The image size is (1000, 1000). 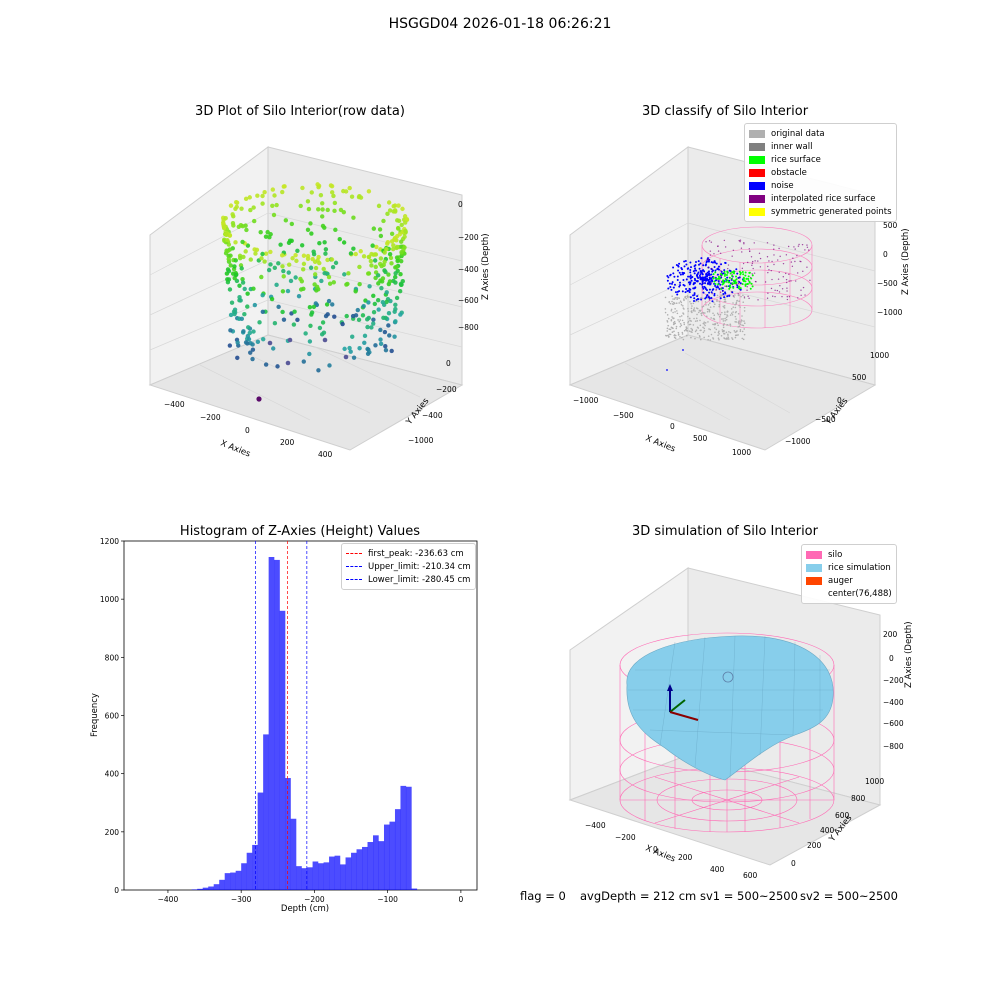 What do you see at coordinates (796, 159) in the screenshot?
I see `legend-label: rice surface` at bounding box center [796, 159].